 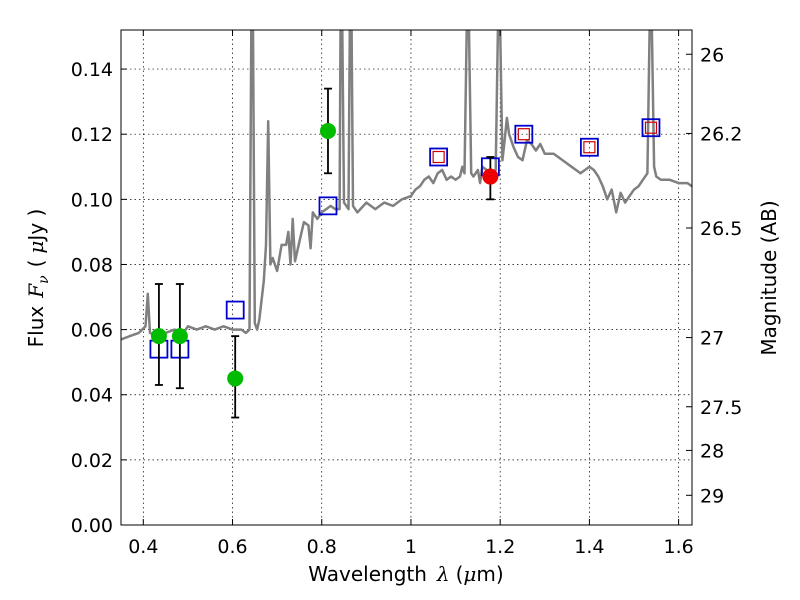 What do you see at coordinates (143, 547) in the screenshot?
I see `x-tick-label: 0.4` at bounding box center [143, 547].